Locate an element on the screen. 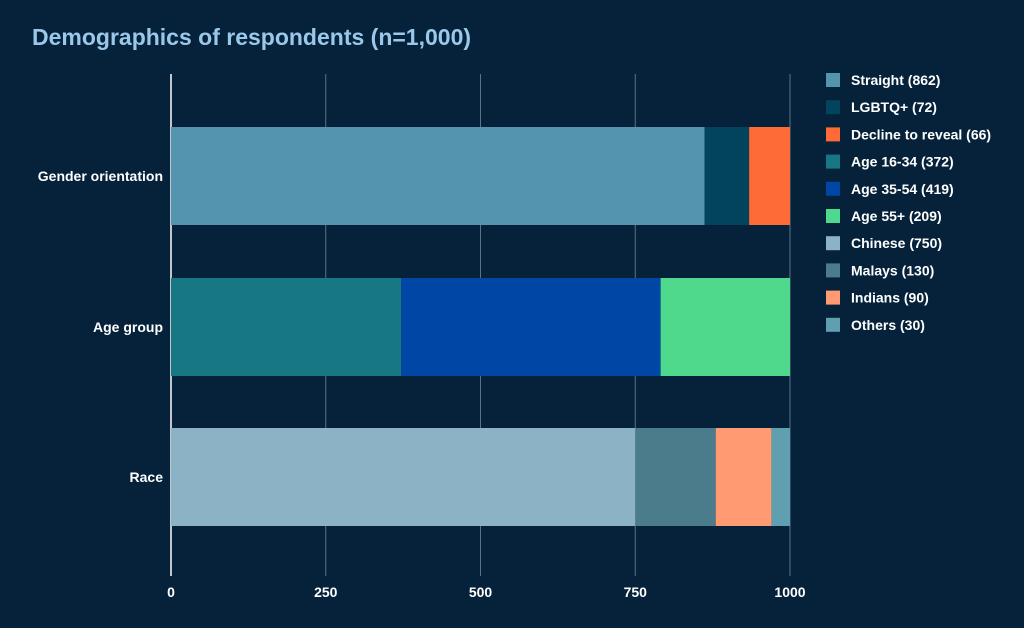 This screenshot has width=1024, height=628. legend-label: Decline to reveal (66) is located at coordinates (921, 134).